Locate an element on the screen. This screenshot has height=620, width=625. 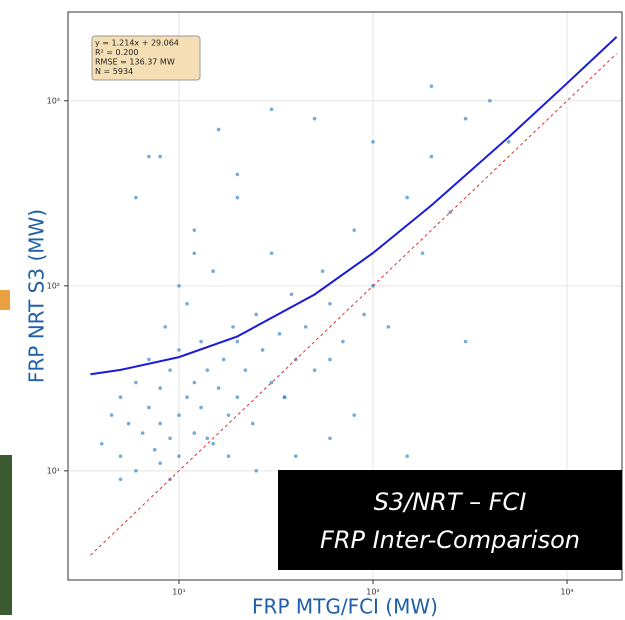
overlay-box is located at coordinates (450, 520).